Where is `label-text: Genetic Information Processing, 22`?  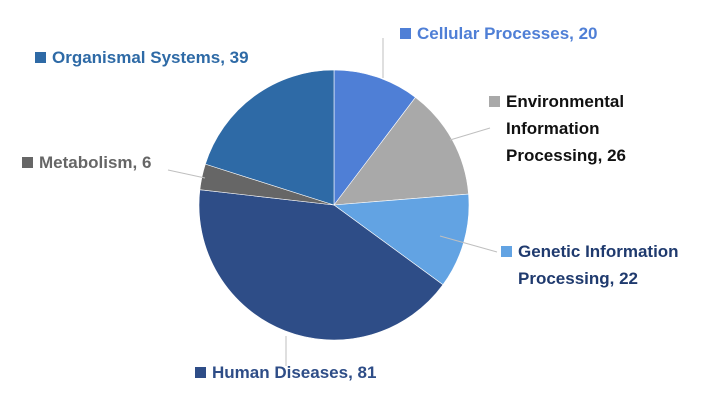 label-text: Genetic Information Processing, 22 is located at coordinates (598, 265).